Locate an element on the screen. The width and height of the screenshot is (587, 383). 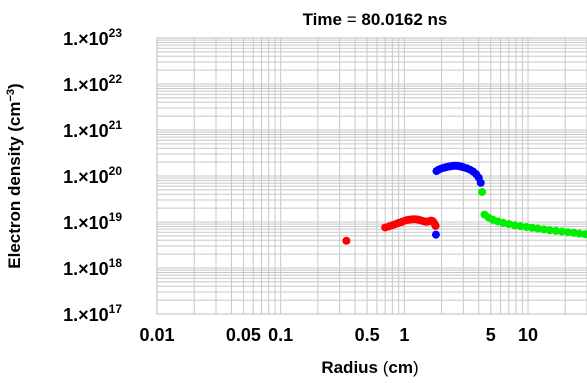
y-tick-label: 1.×1021 is located at coordinates (92, 129).